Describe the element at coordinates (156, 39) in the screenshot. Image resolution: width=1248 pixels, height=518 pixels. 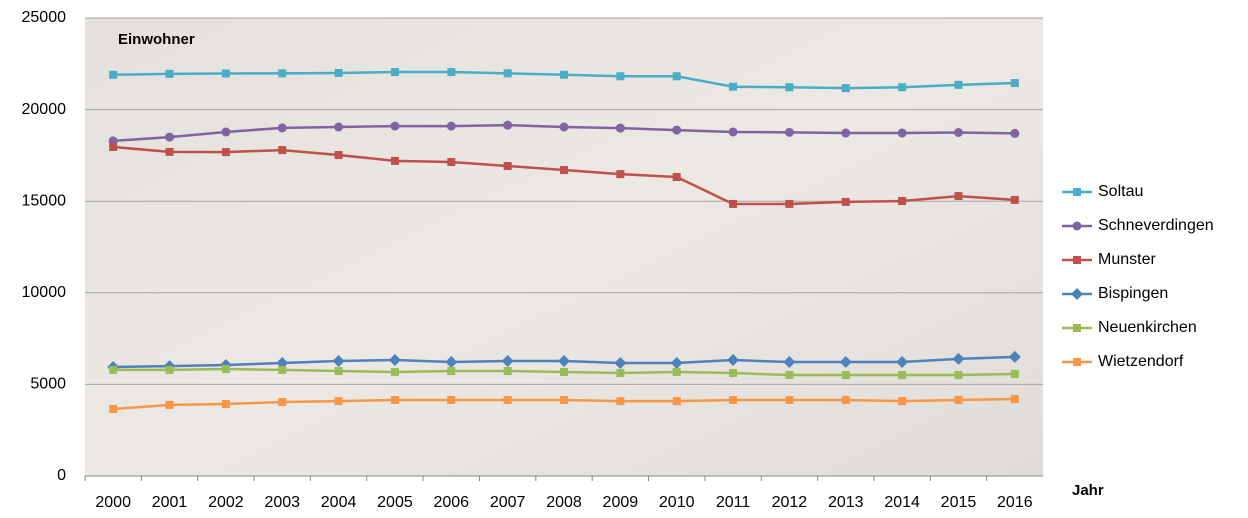
I see `annotation: Einwohner` at that location.